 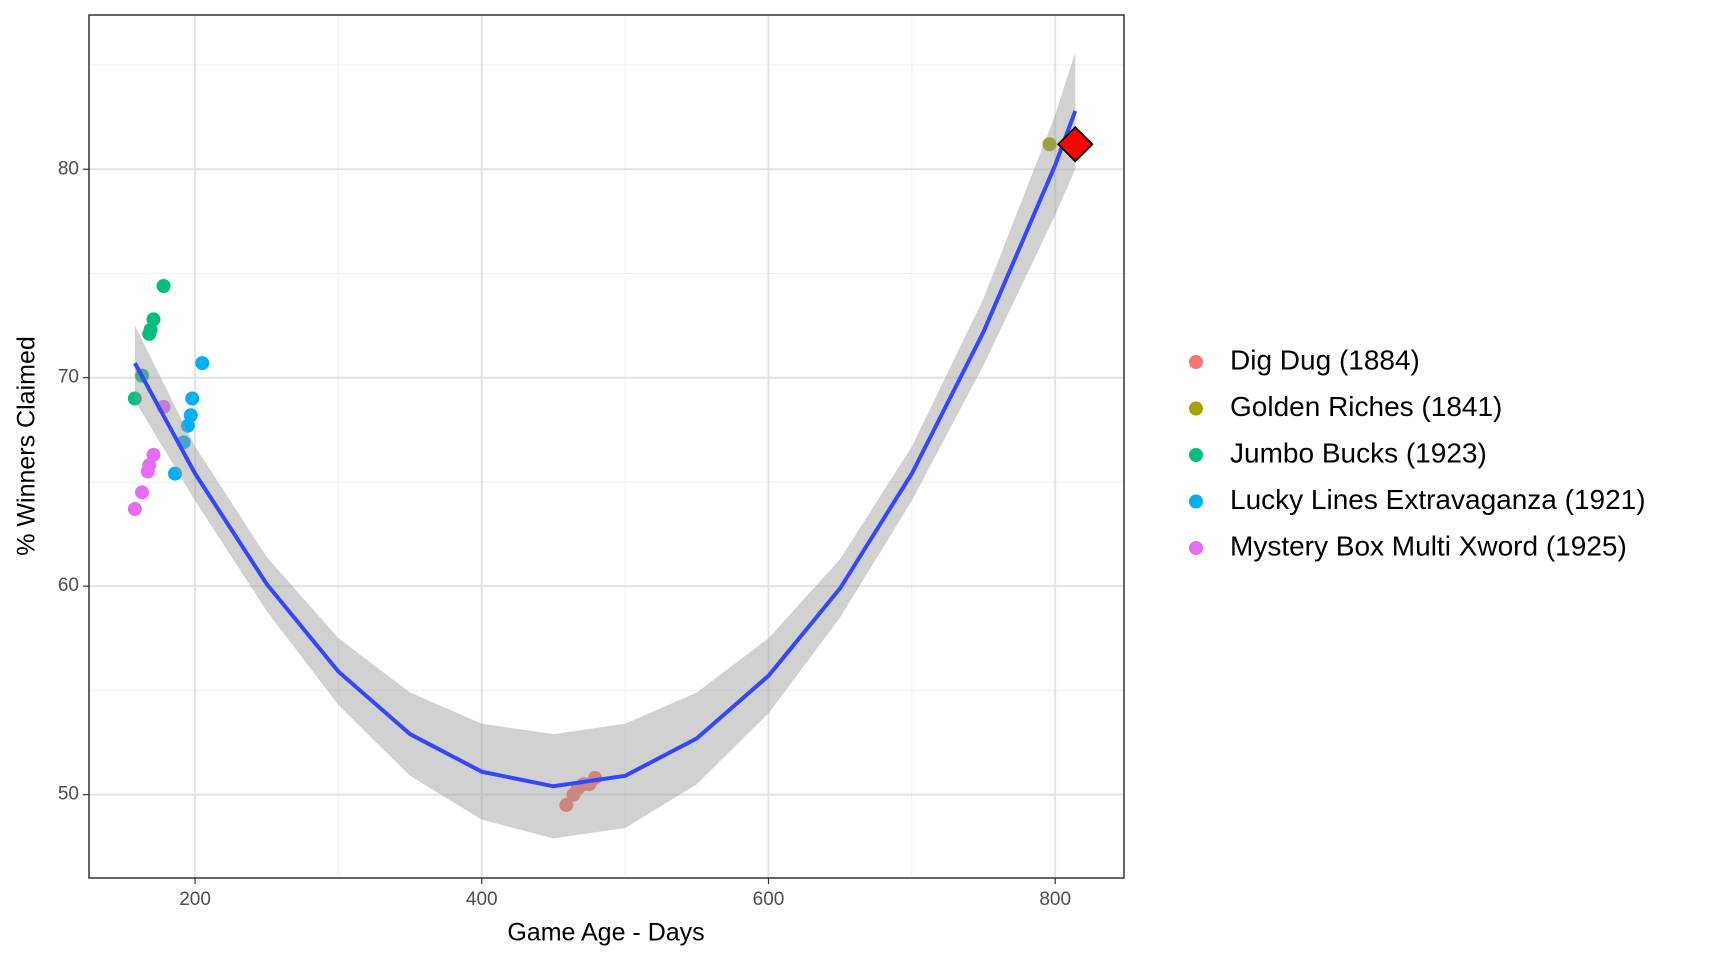 I want to click on highlight-marker, so click(x=1075, y=144).